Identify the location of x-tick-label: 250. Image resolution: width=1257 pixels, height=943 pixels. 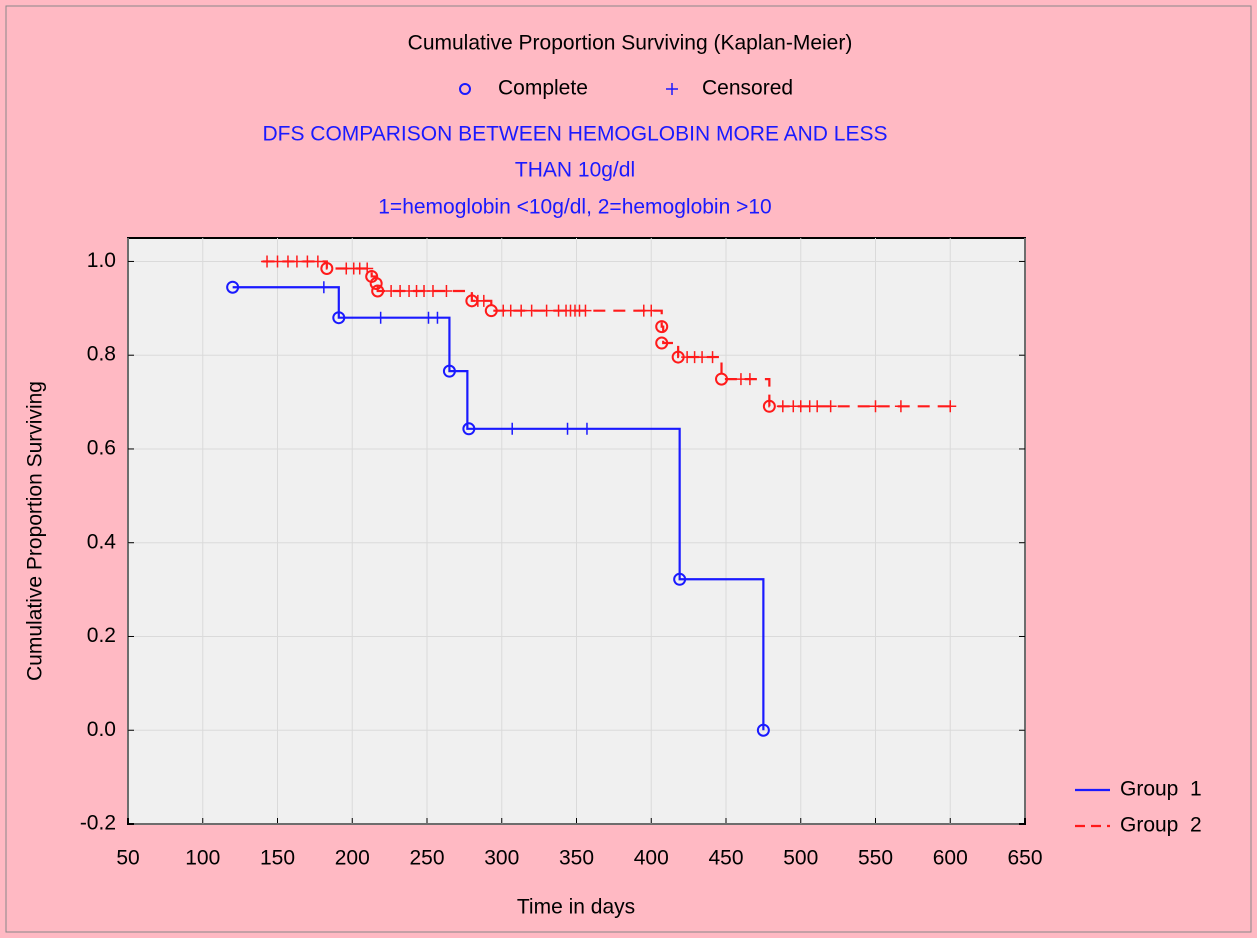
(426, 858).